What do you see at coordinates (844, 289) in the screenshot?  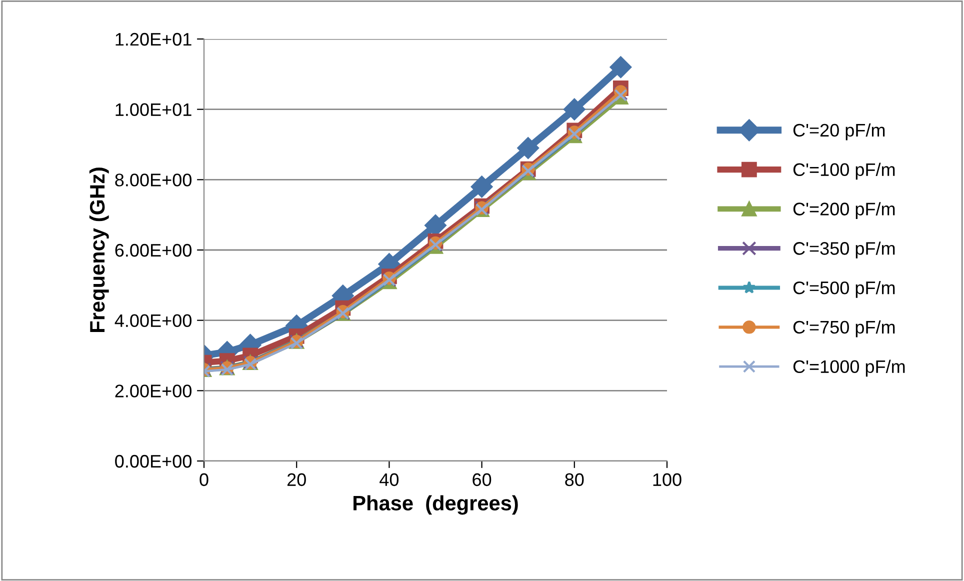 I see `legend-label: C'=500 pF/m` at bounding box center [844, 289].